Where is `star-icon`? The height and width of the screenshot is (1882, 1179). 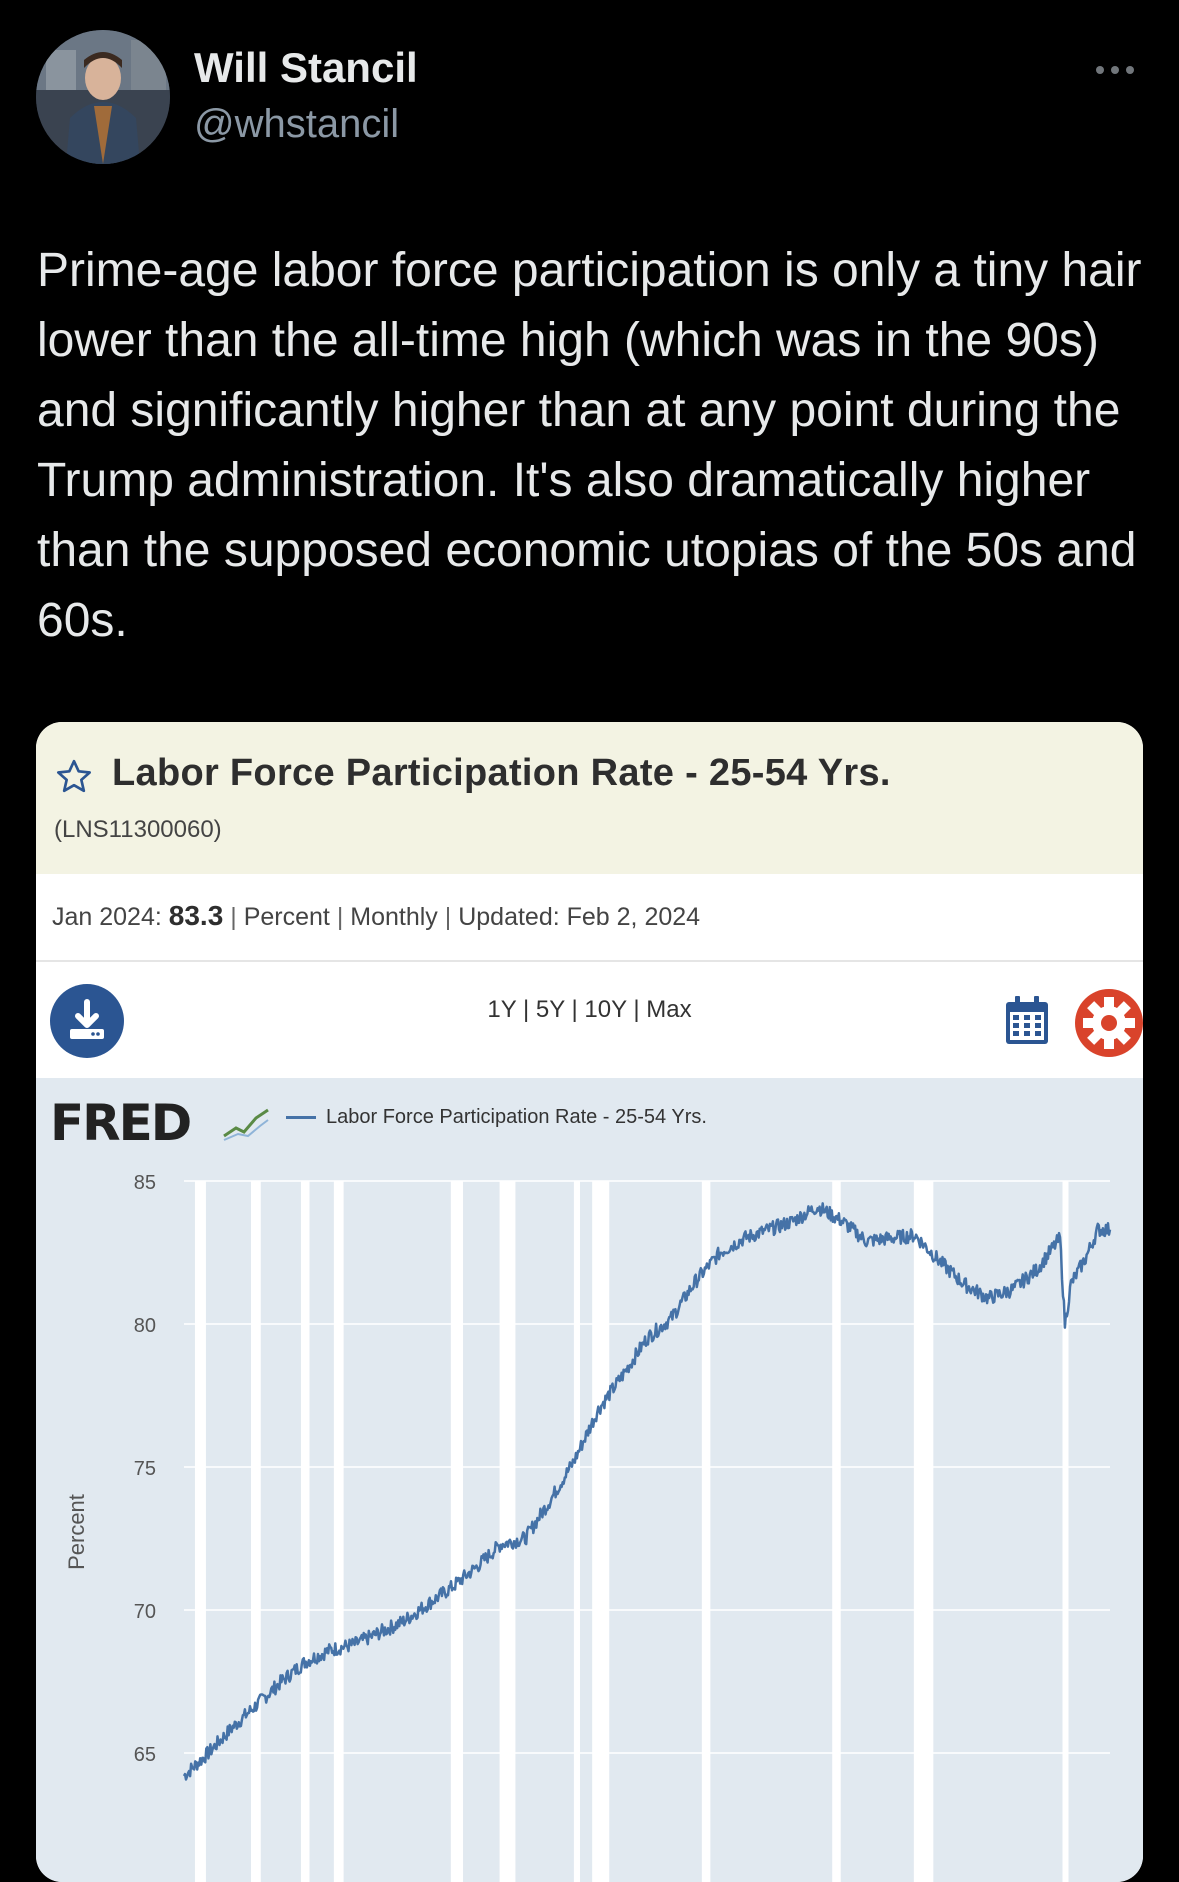
star-icon is located at coordinates (74, 777).